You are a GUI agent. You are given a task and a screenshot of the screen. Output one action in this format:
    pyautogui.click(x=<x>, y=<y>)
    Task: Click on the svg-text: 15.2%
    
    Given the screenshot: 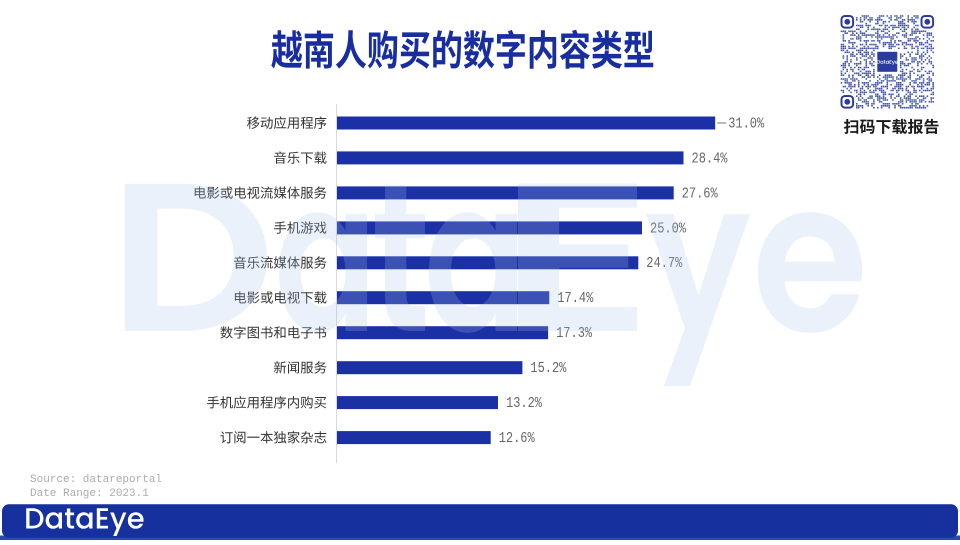 What is the action you would take?
    pyautogui.click(x=548, y=368)
    